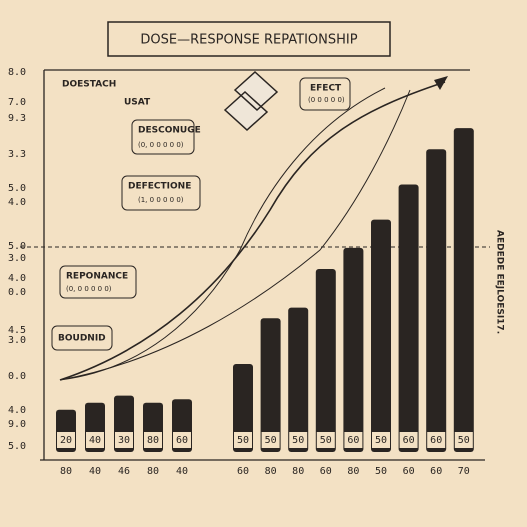 This screenshot has height=527, width=527. Describe the element at coordinates (169, 131) in the screenshot. I see `annotation: DESCONUGE` at that location.